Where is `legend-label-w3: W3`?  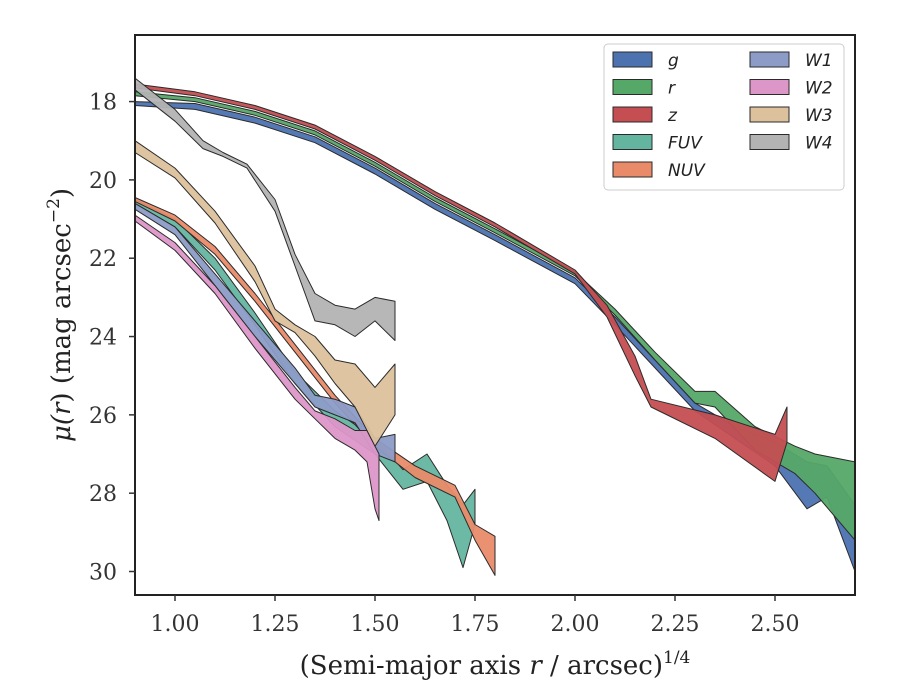 legend-label-w3: W3 is located at coordinates (819, 116).